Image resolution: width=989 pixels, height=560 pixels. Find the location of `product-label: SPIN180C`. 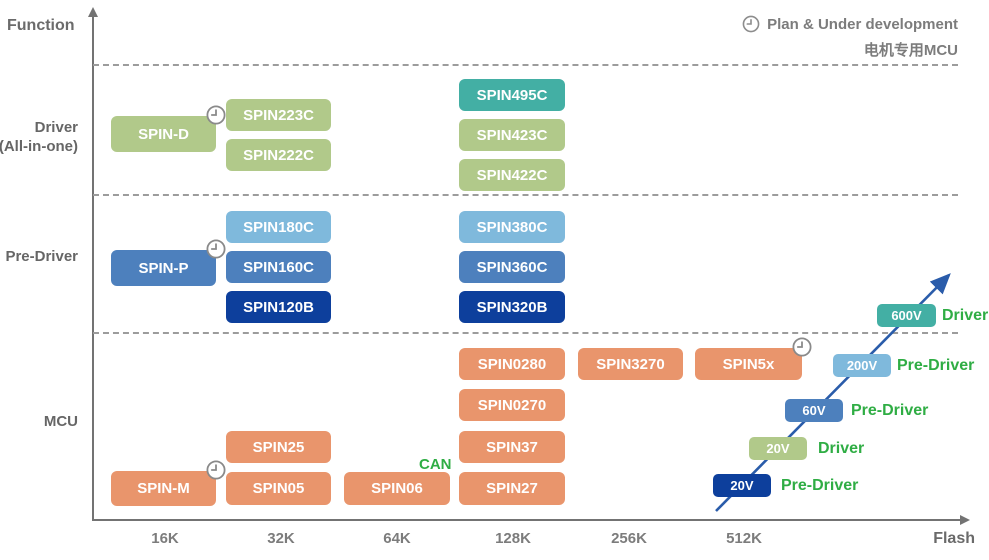

product-label: SPIN180C is located at coordinates (278, 227).